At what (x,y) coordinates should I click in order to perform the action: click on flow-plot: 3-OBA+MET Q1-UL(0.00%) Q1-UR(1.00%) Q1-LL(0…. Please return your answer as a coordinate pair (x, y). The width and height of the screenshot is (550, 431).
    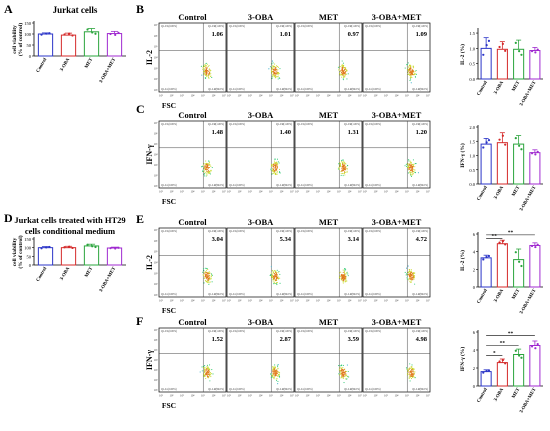
    Looking at the image, I should click on (396, 55).